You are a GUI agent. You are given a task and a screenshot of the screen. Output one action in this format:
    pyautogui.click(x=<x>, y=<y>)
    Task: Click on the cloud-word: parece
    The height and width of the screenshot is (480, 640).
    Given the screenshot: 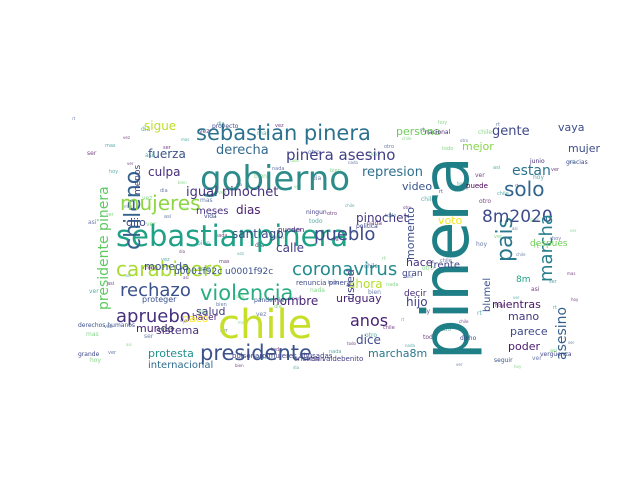 What is the action you would take?
    pyautogui.click(x=529, y=331)
    